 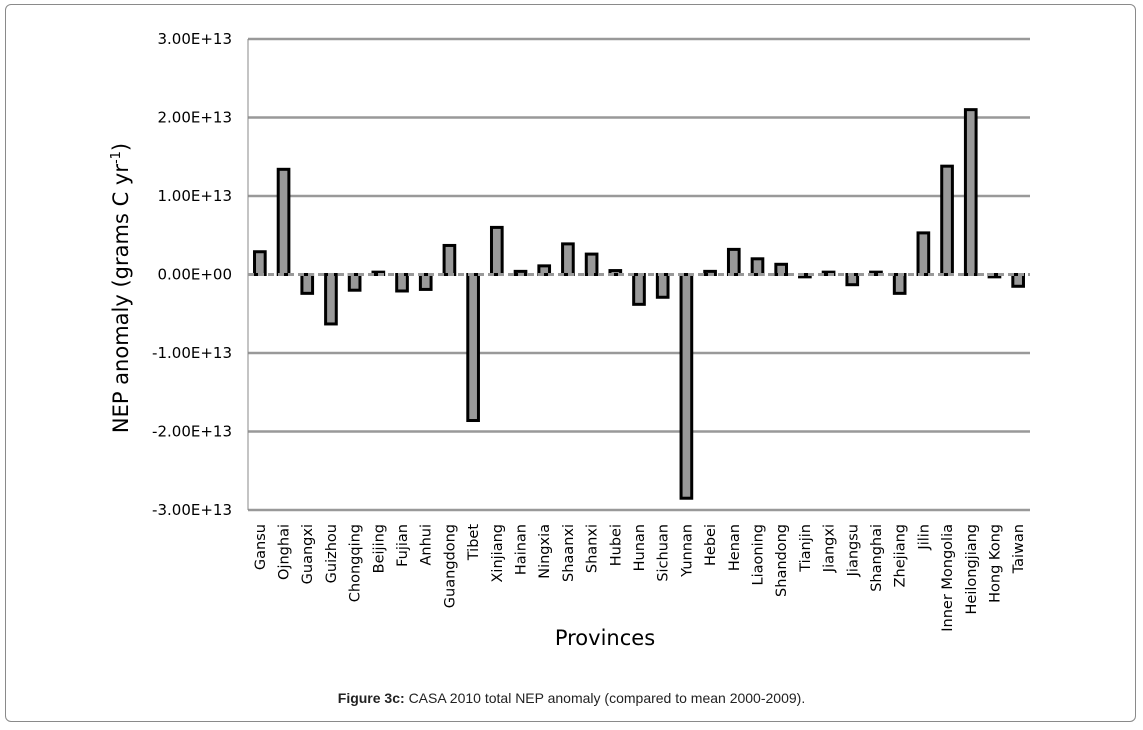 What do you see at coordinates (901, 555) in the screenshot?
I see `x-category-label: Zhejiang` at bounding box center [901, 555].